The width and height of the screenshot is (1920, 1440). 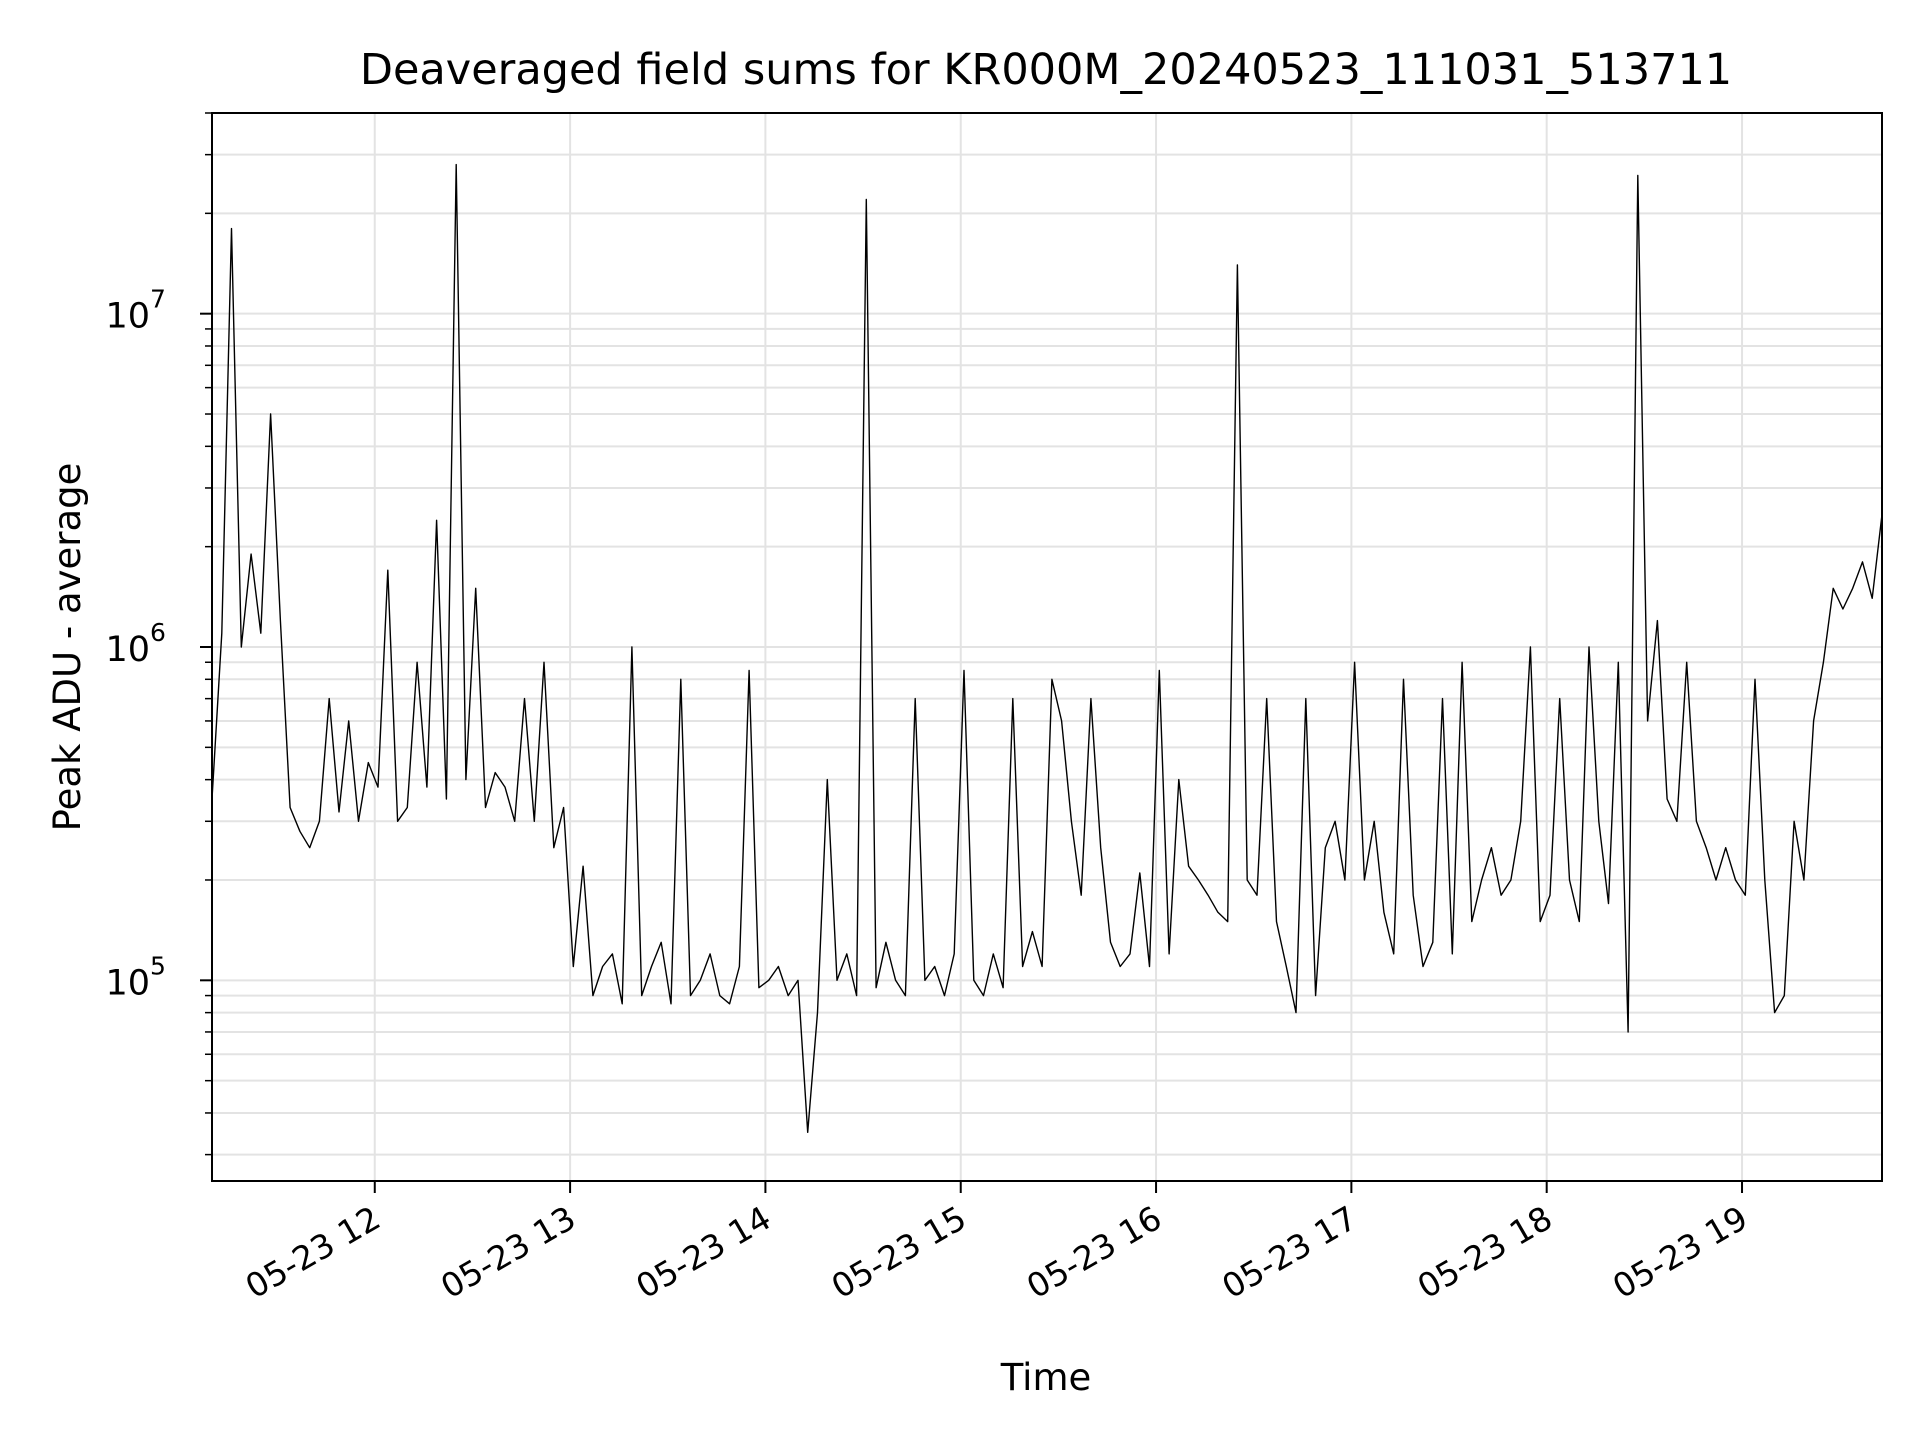 I want to click on y-tick-exponent: 7, so click(x=158, y=299).